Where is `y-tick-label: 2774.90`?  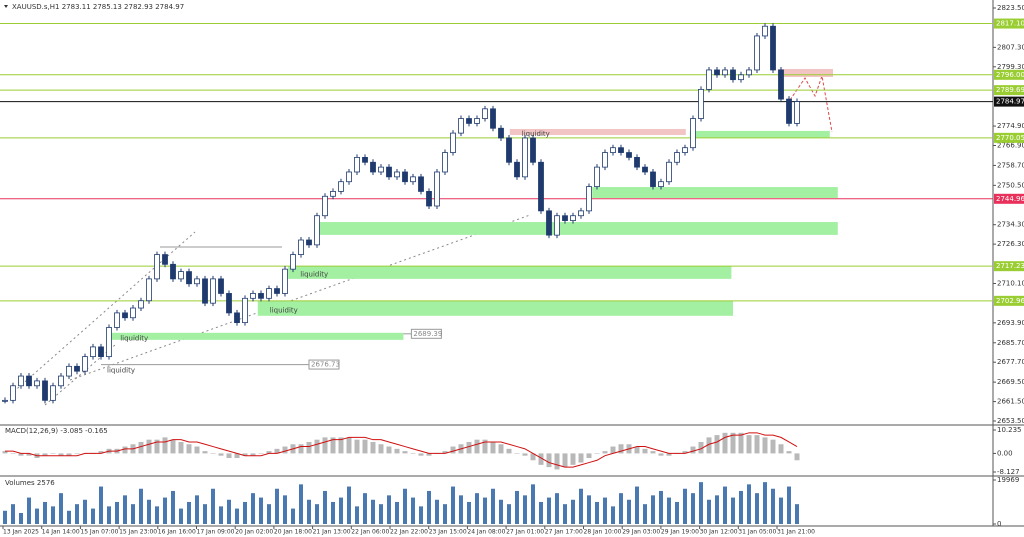 y-tick-label: 2774.90 is located at coordinates (1010, 126).